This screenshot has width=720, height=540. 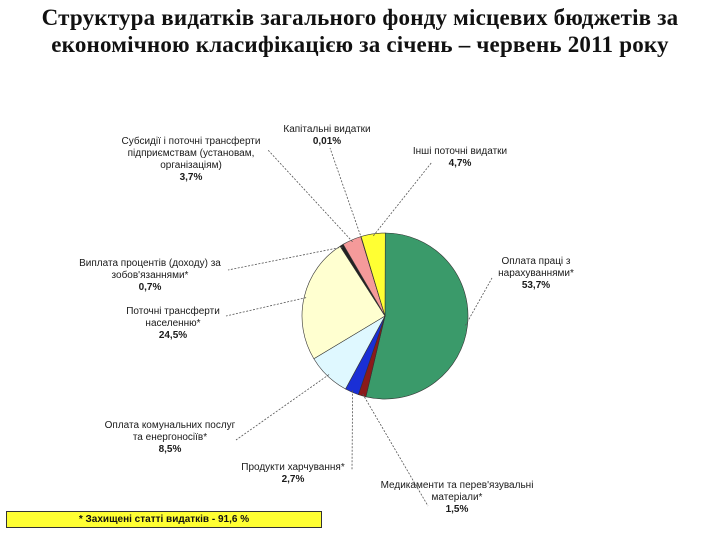 What do you see at coordinates (460, 151) in the screenshot?
I see `label-other-text: Інші поточні видатки` at bounding box center [460, 151].